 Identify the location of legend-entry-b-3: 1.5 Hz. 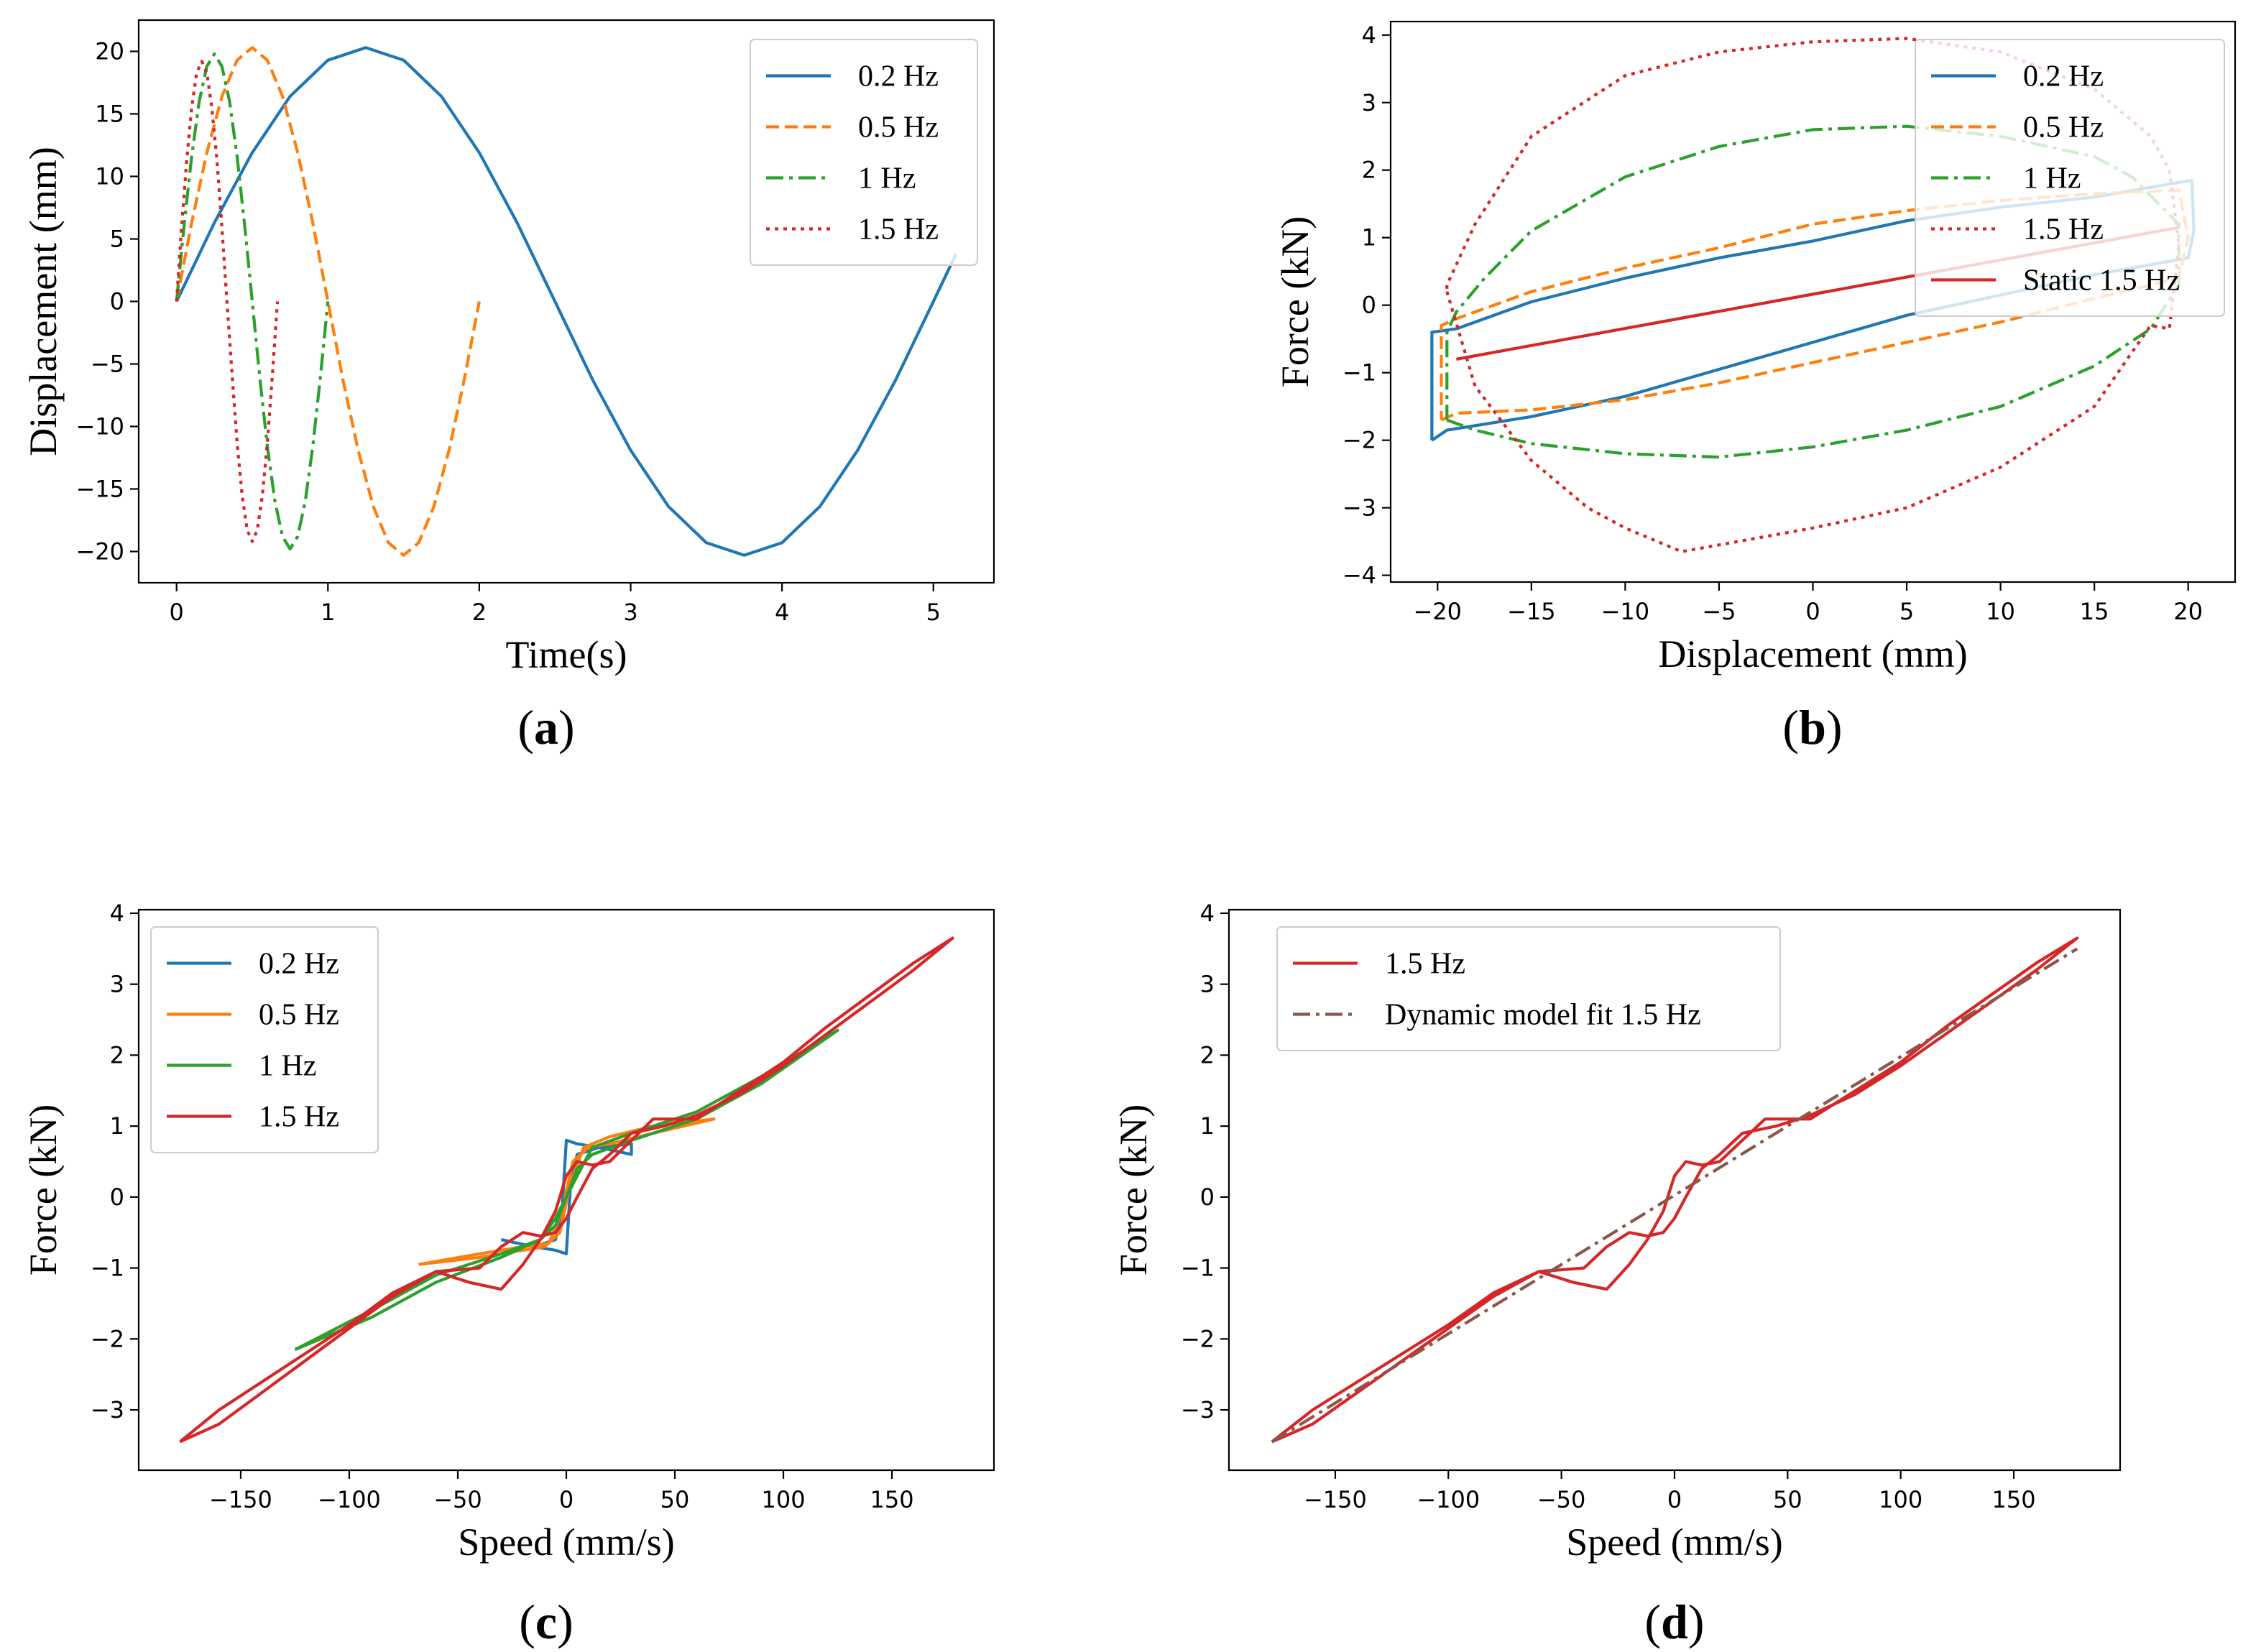
(2063, 229).